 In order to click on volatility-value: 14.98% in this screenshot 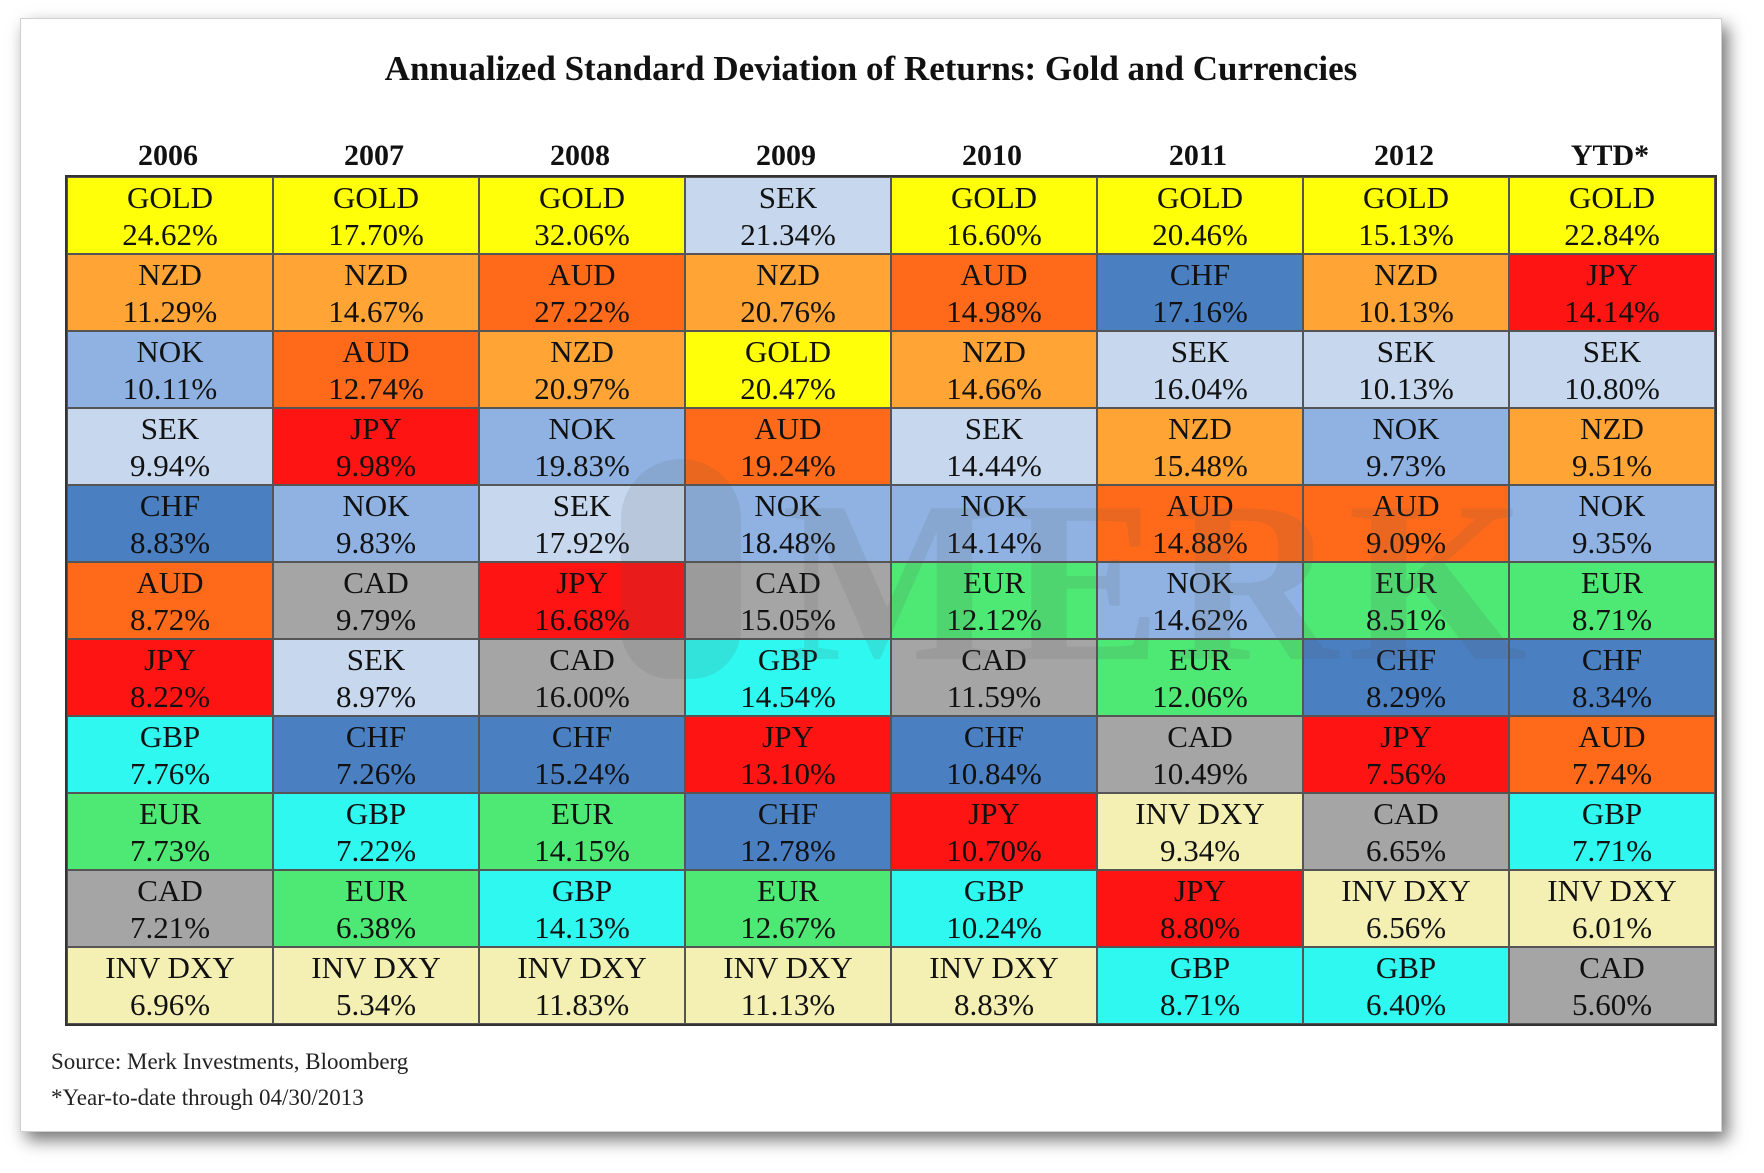, I will do `click(994, 311)`.